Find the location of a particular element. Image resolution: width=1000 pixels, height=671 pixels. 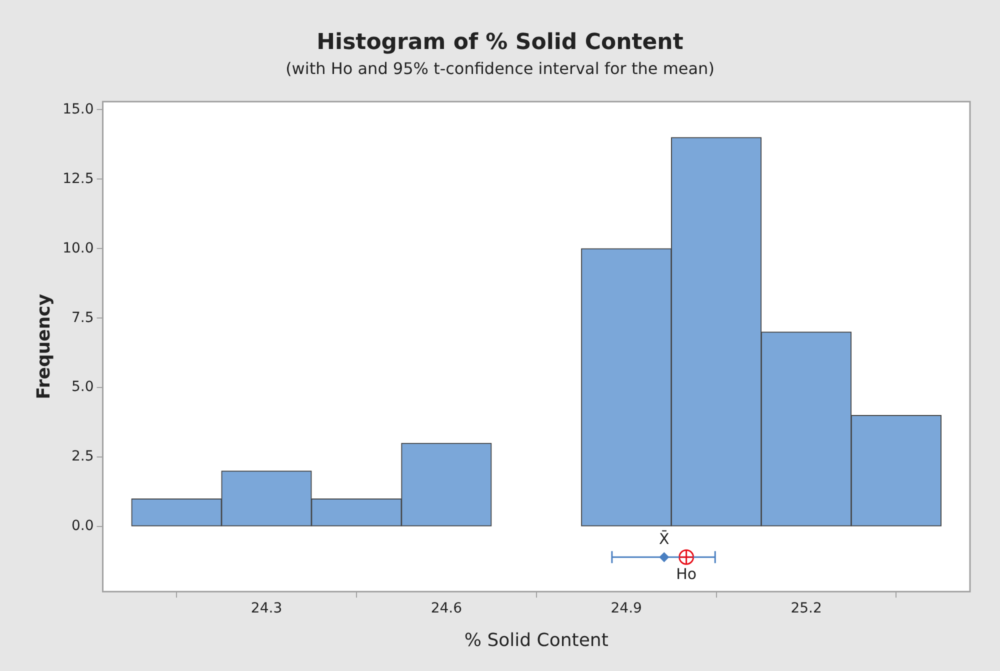

y-tick-label: 2.5 is located at coordinates (83, 456).